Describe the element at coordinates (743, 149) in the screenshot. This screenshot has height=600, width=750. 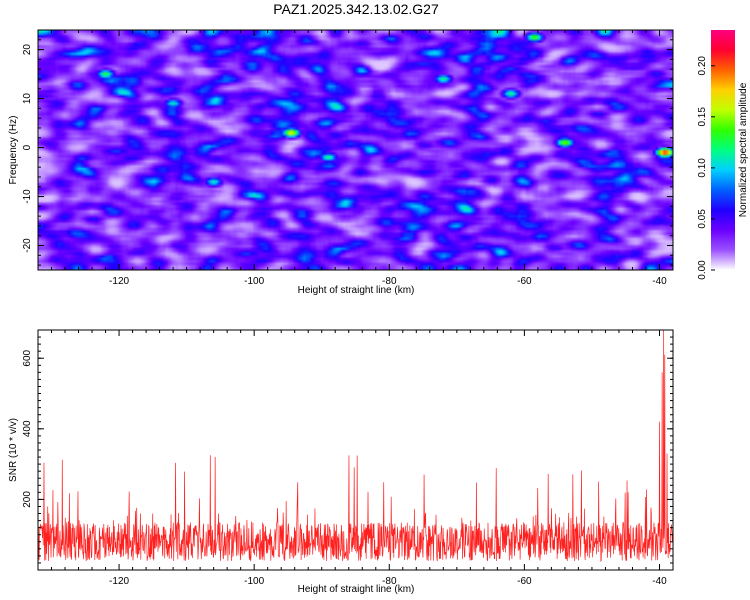
I see `colorbar-label: Normalized spectral amplitude` at that location.